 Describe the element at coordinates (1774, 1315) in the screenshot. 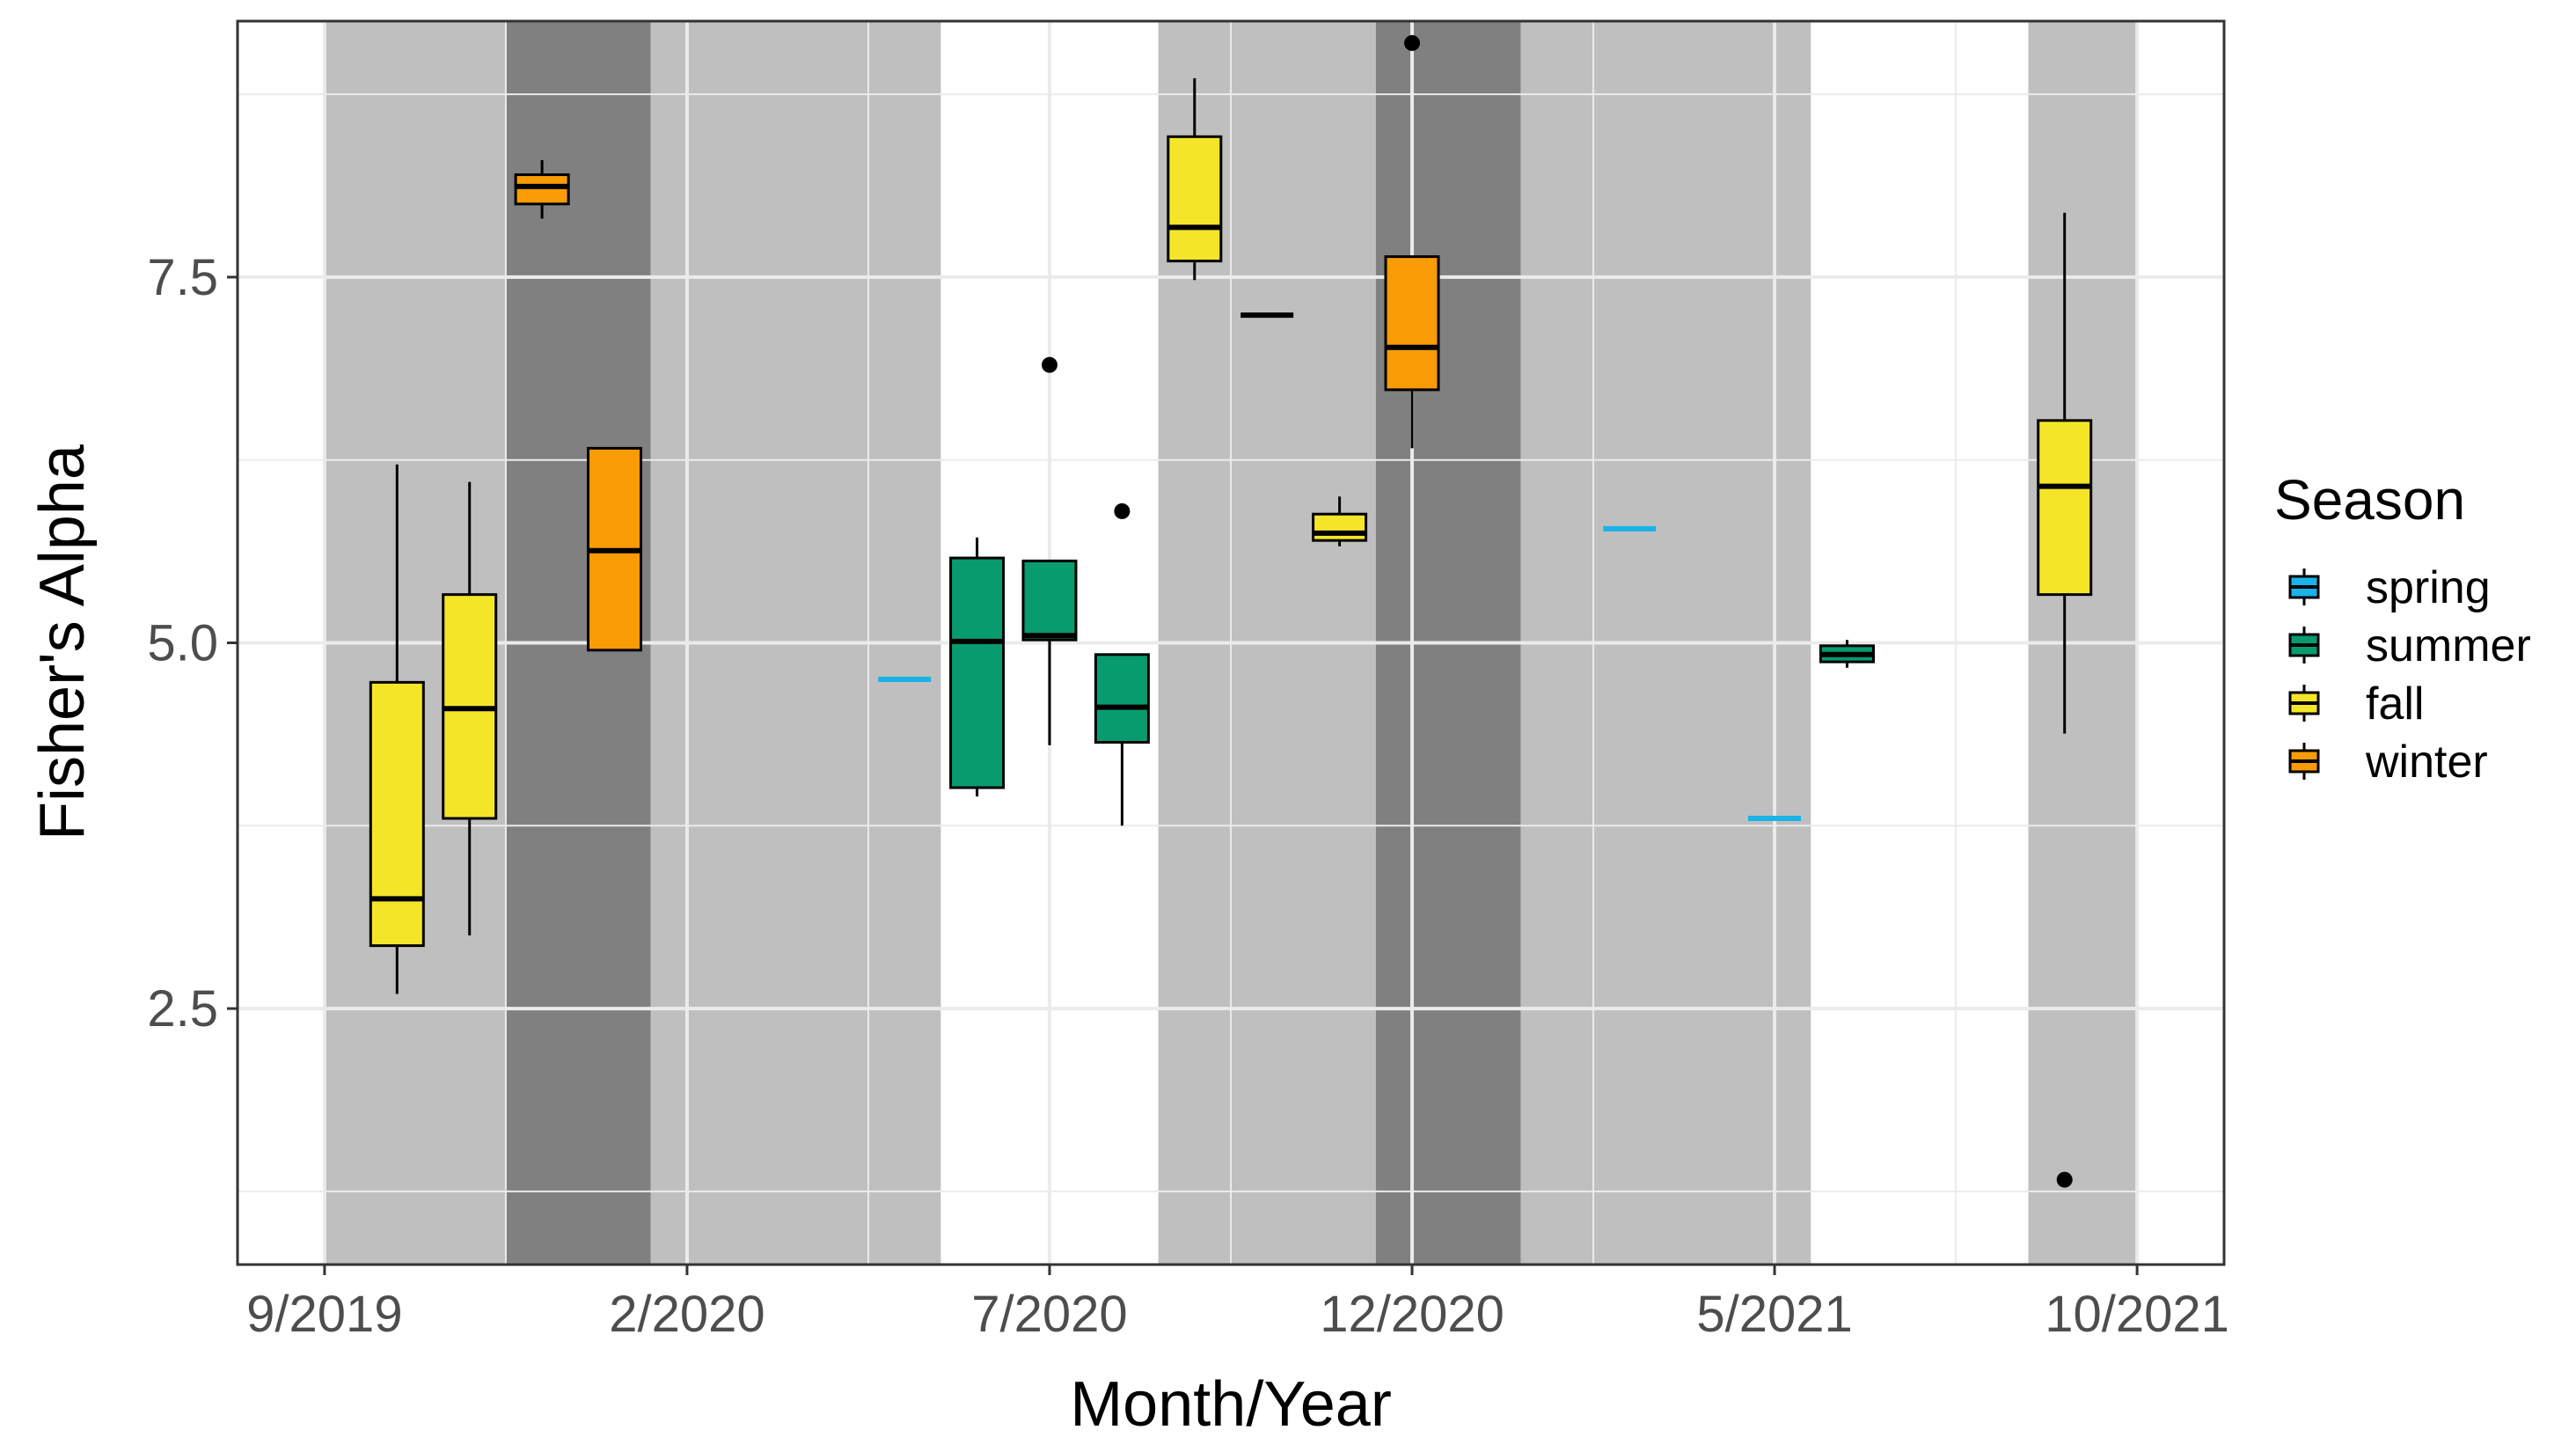

I see `x-tick-label: 5/2021` at that location.